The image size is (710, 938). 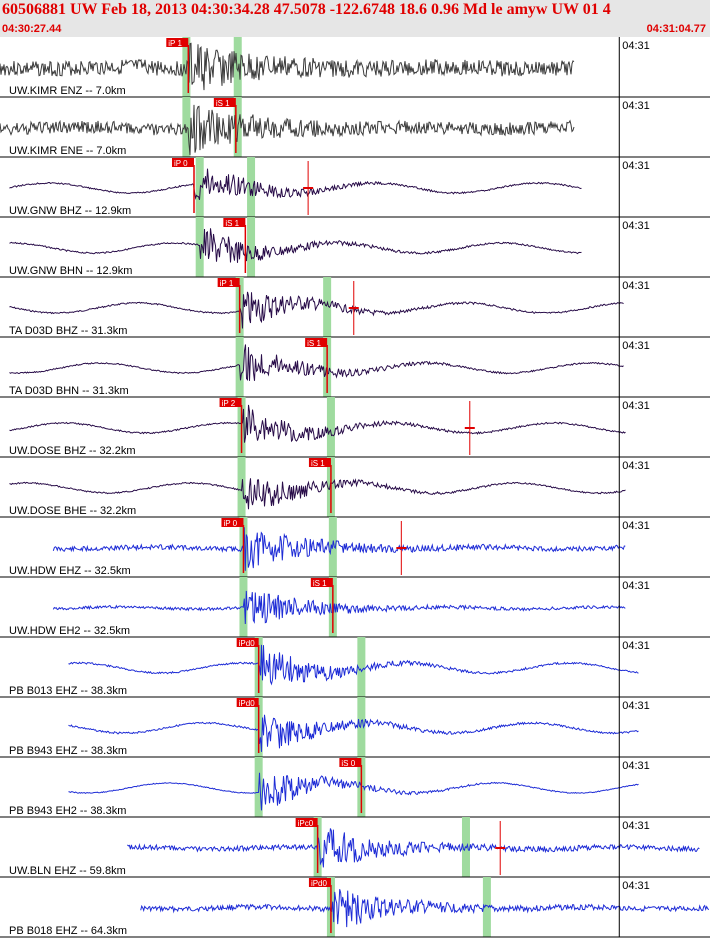 What do you see at coordinates (69, 631) in the screenshot?
I see `trace-label: UW.HDW EH2 -- 32.5km` at bounding box center [69, 631].